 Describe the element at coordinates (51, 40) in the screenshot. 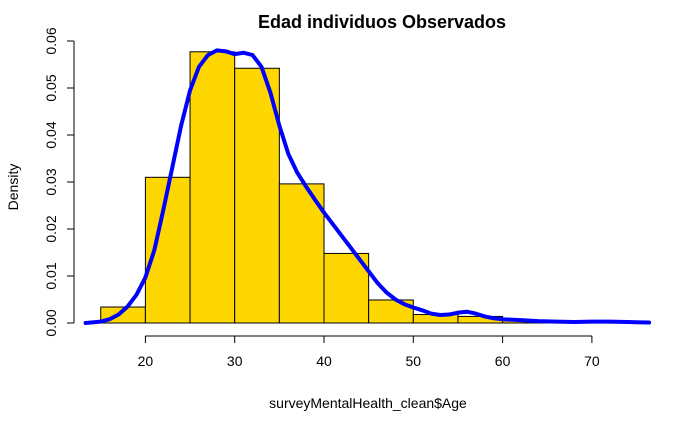

I see `y-tick-label: 0.06` at that location.